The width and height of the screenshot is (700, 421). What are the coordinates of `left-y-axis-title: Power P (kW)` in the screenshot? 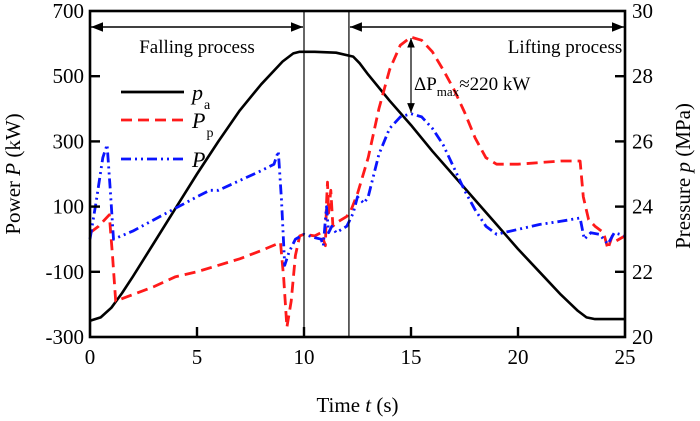 It's located at (13, 173).